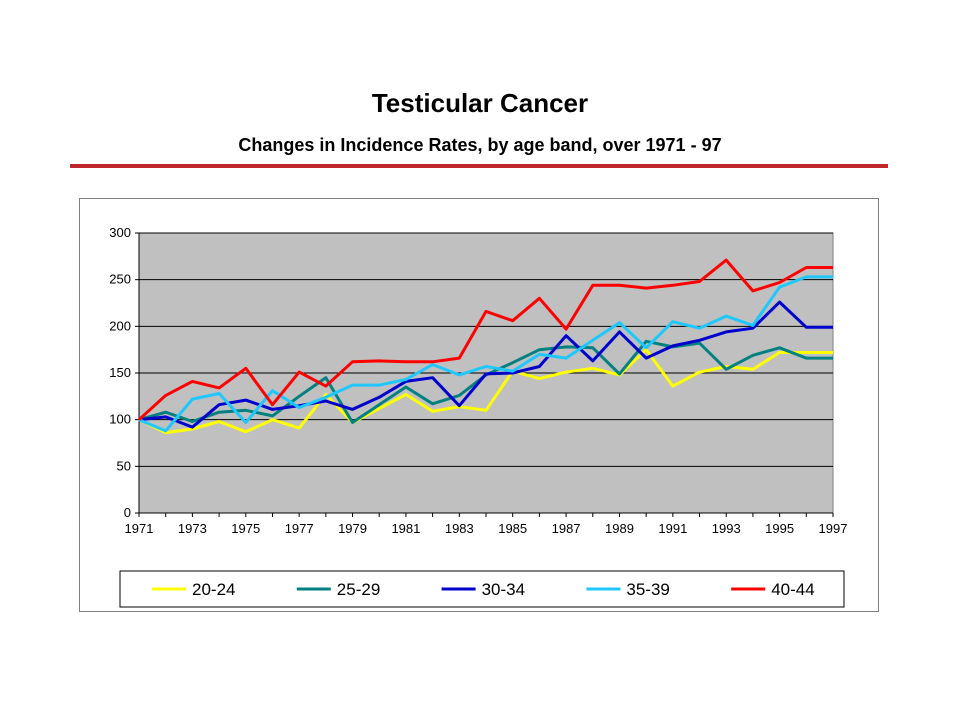 This screenshot has height=720, width=960. Describe the element at coordinates (779, 528) in the screenshot. I see `x-tick-label: 1995` at that location.